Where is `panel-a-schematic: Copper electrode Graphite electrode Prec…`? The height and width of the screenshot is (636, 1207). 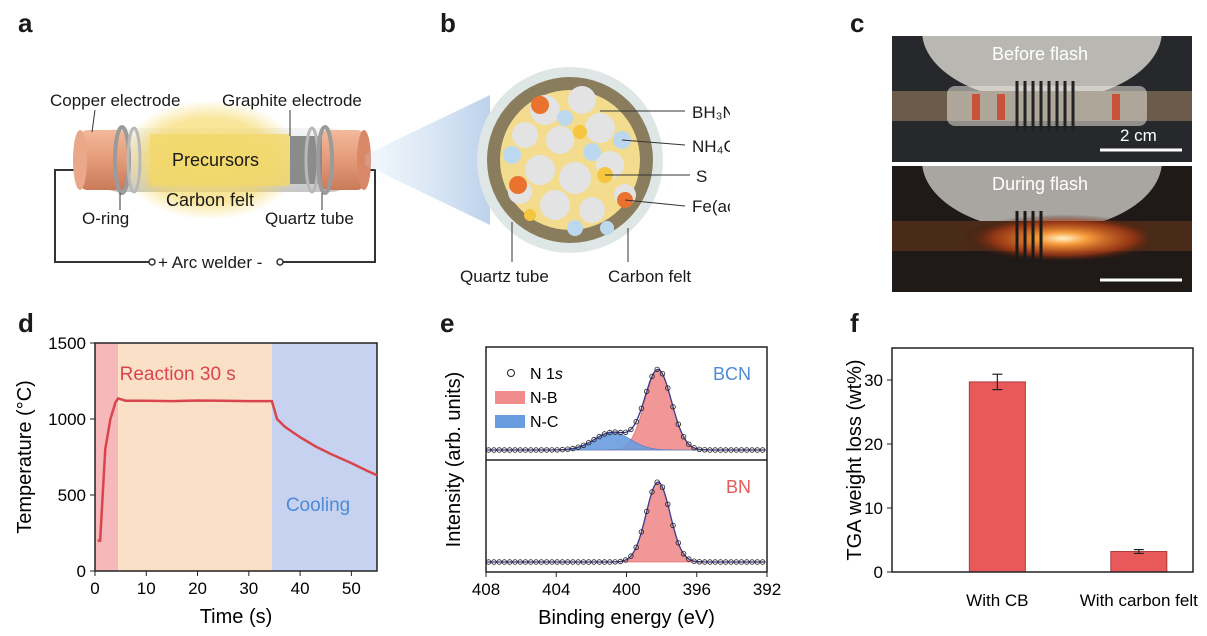
panel-a-schematic: Copper electrode Graphite electrode Prec… is located at coordinates (213, 181).